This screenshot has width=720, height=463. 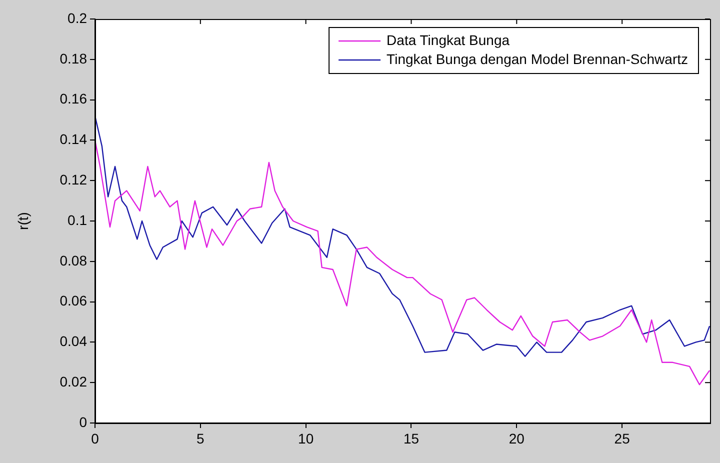 What do you see at coordinates (622, 438) in the screenshot?
I see `x-tick-label: 25` at bounding box center [622, 438].